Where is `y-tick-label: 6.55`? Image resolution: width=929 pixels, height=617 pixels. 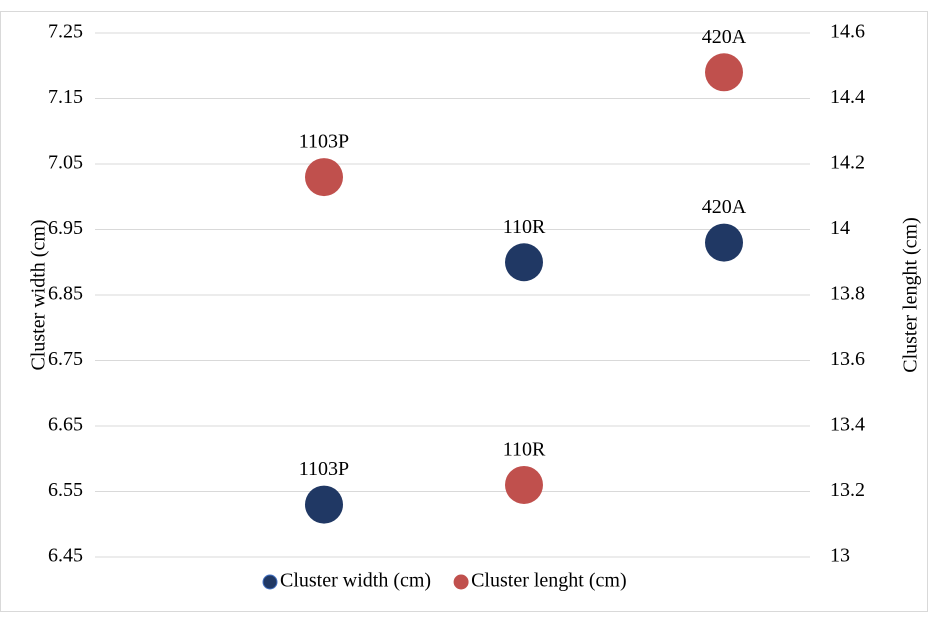
y-tick-label: 6.55 is located at coordinates (65, 490).